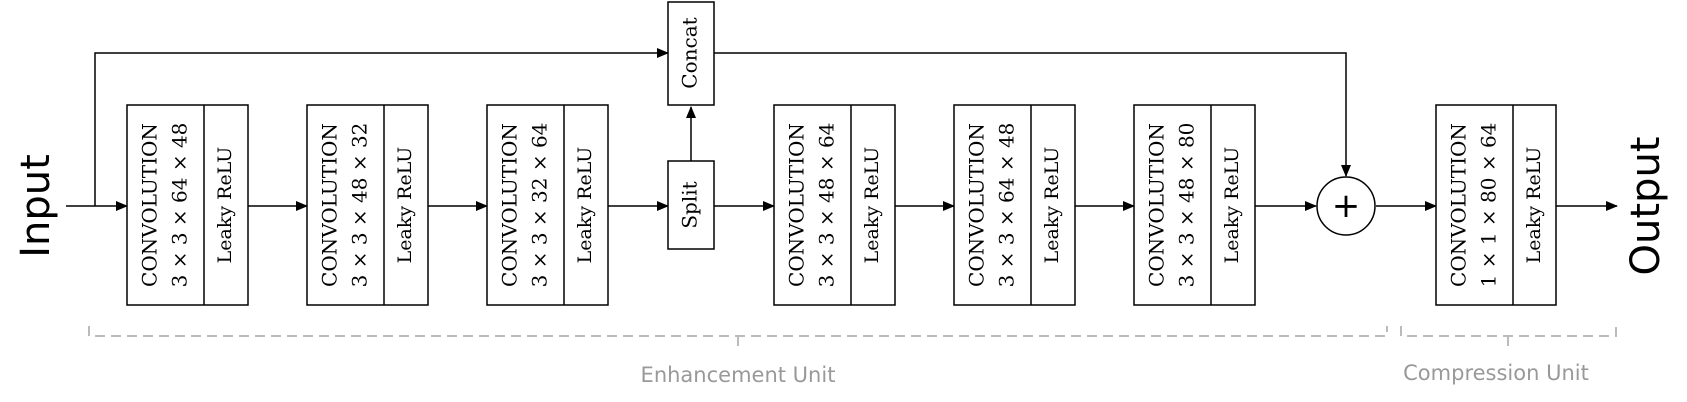 The height and width of the screenshot is (402, 1687). What do you see at coordinates (540, 205) in the screenshot?
I see `conv-block-dims: 3 × 3 × 32 × 64` at bounding box center [540, 205].